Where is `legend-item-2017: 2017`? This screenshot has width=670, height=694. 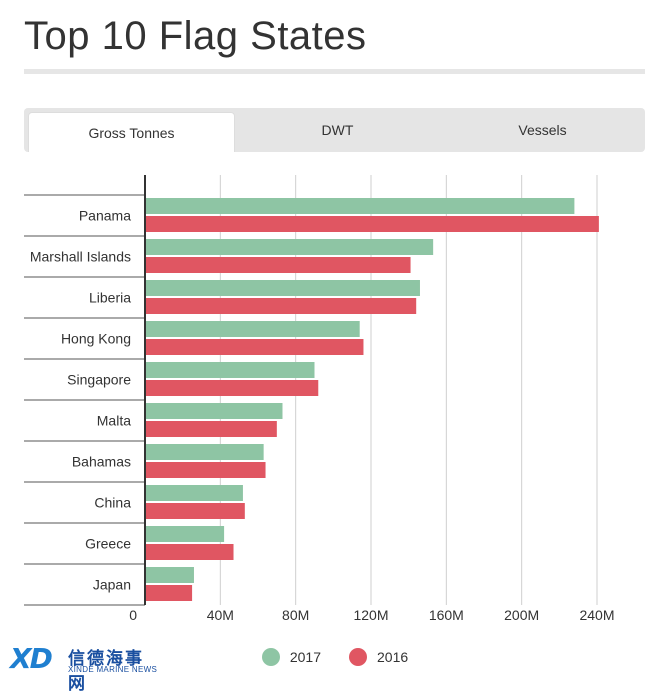 legend-item-2017: 2017 is located at coordinates (291, 657).